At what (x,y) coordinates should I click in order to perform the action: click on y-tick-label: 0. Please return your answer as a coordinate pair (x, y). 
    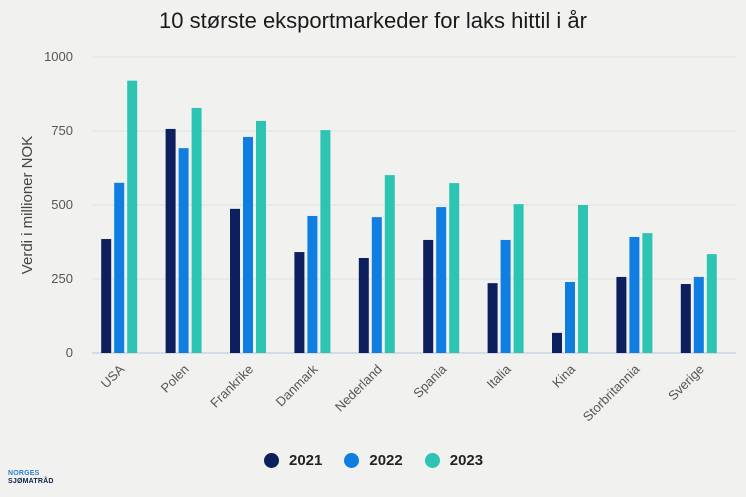
    Looking at the image, I should click on (69, 352).